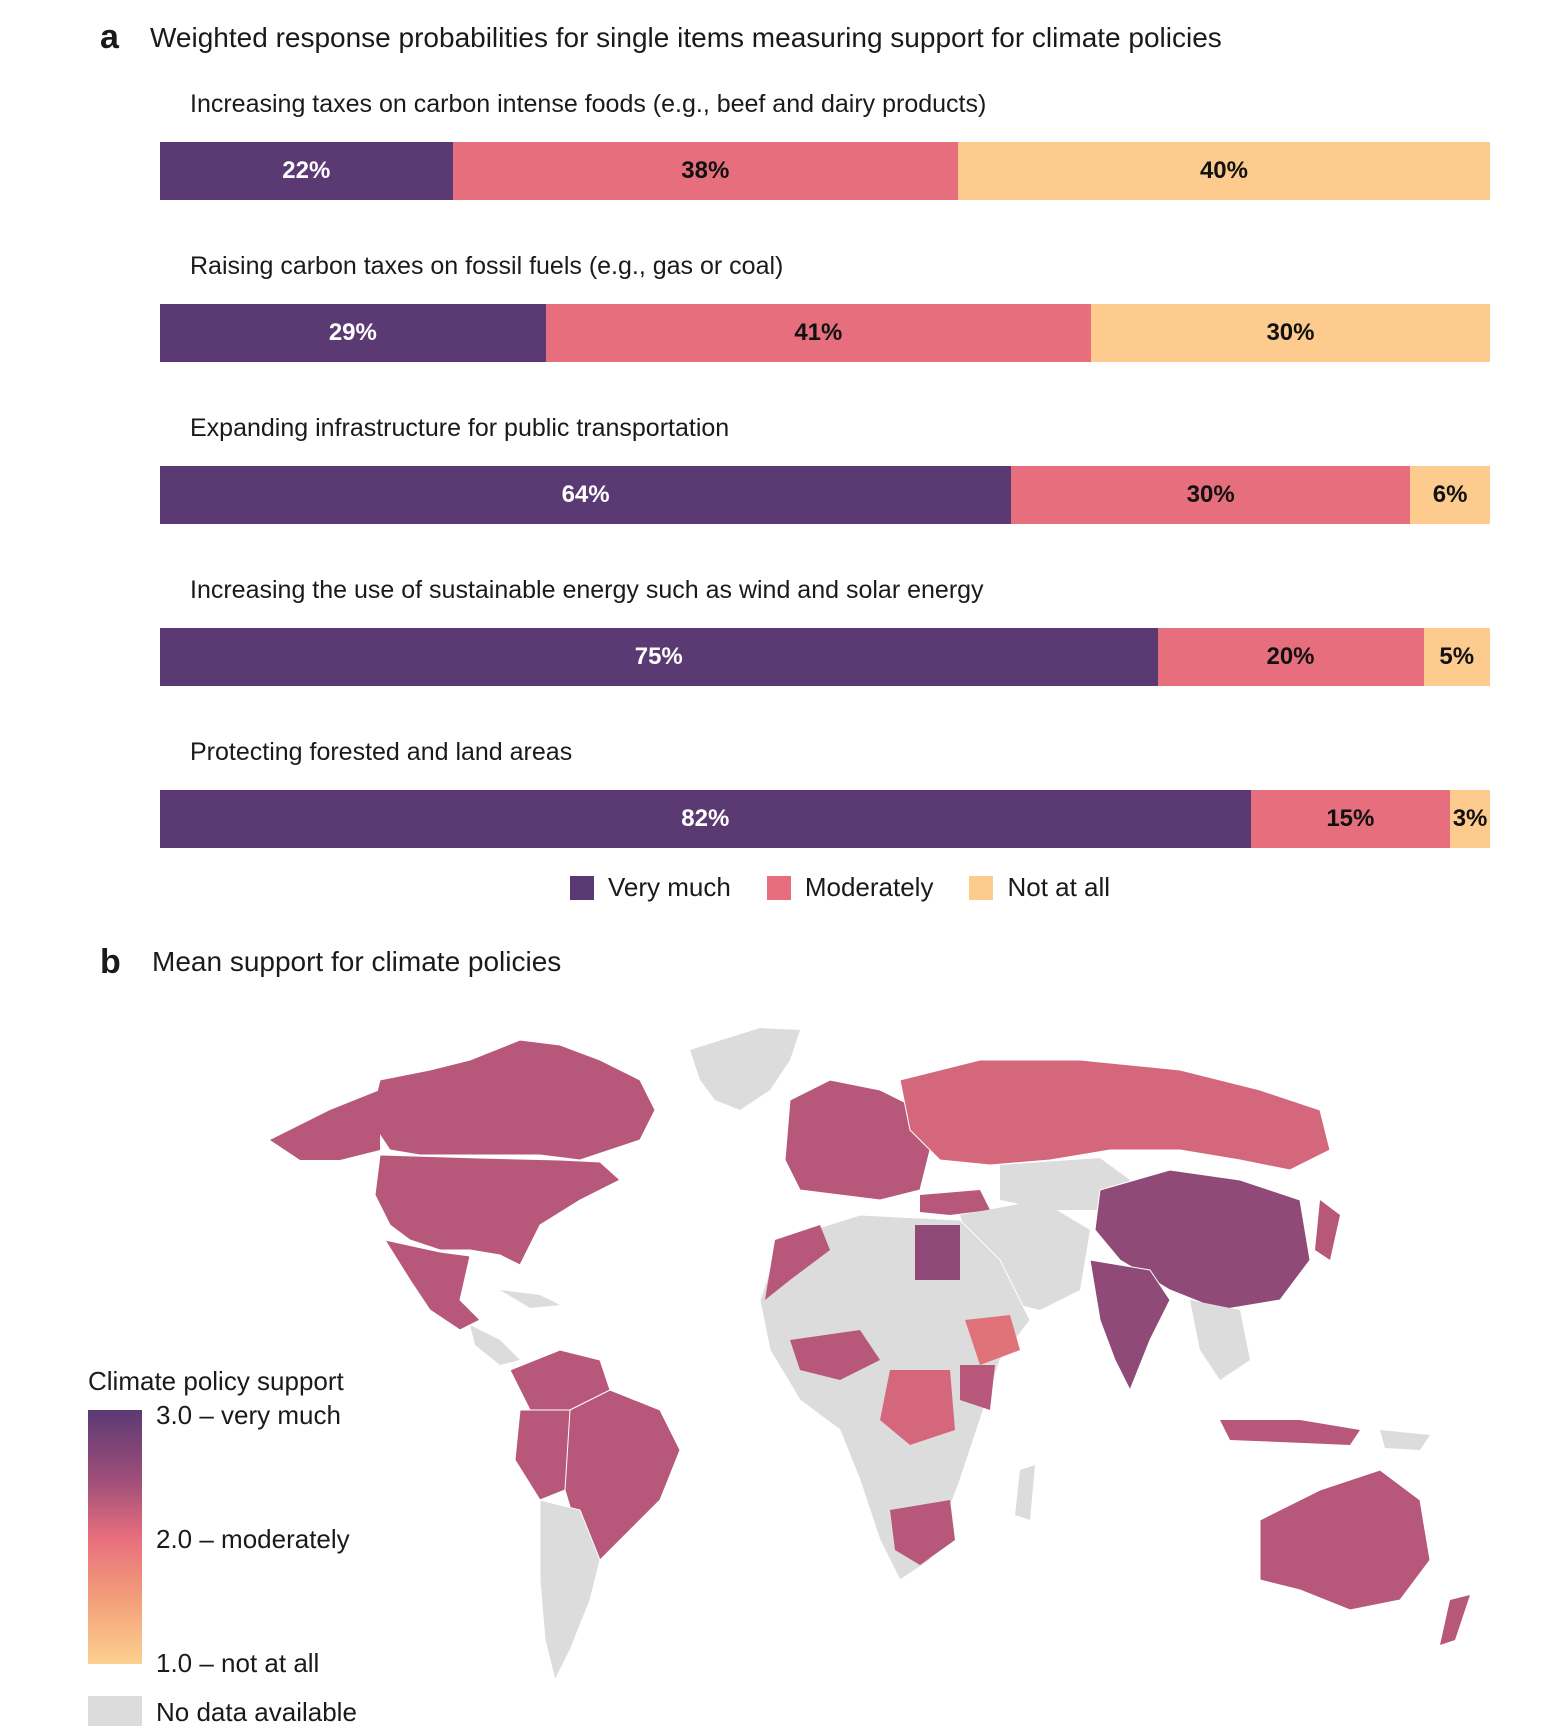 Image resolution: width=1568 pixels, height=1728 pixels. I want to click on stacked-bar: 29% 41% 30%, so click(825, 333).